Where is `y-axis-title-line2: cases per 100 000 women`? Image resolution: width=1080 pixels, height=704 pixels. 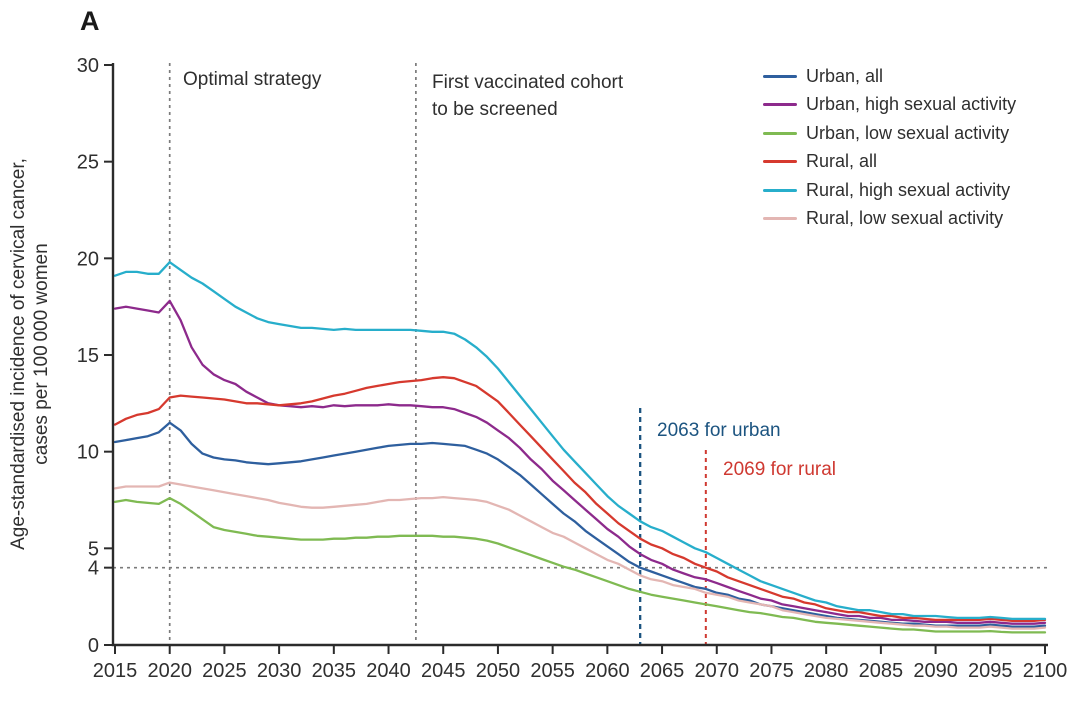 y-axis-title-line2: cases per 100 000 women is located at coordinates (41, 354).